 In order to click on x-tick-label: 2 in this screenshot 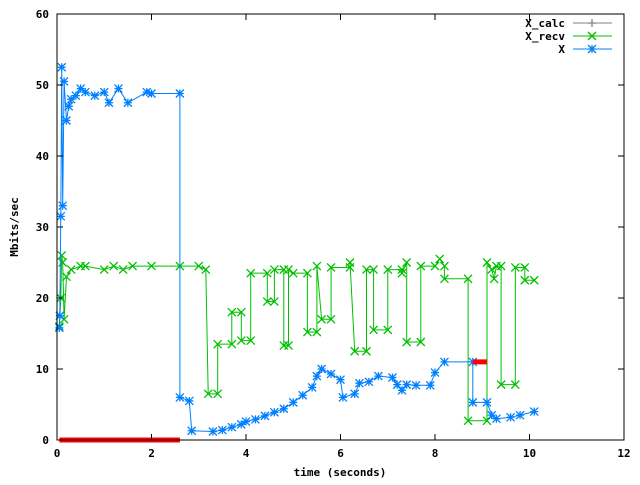, I will do `click(151, 453)`.